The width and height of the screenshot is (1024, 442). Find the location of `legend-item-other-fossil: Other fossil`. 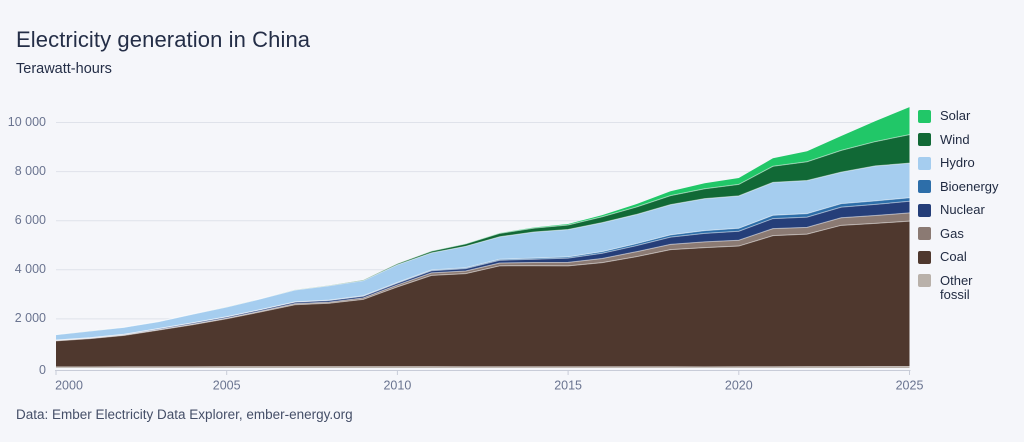

legend-item-other-fossil: Other fossil is located at coordinates (960, 287).